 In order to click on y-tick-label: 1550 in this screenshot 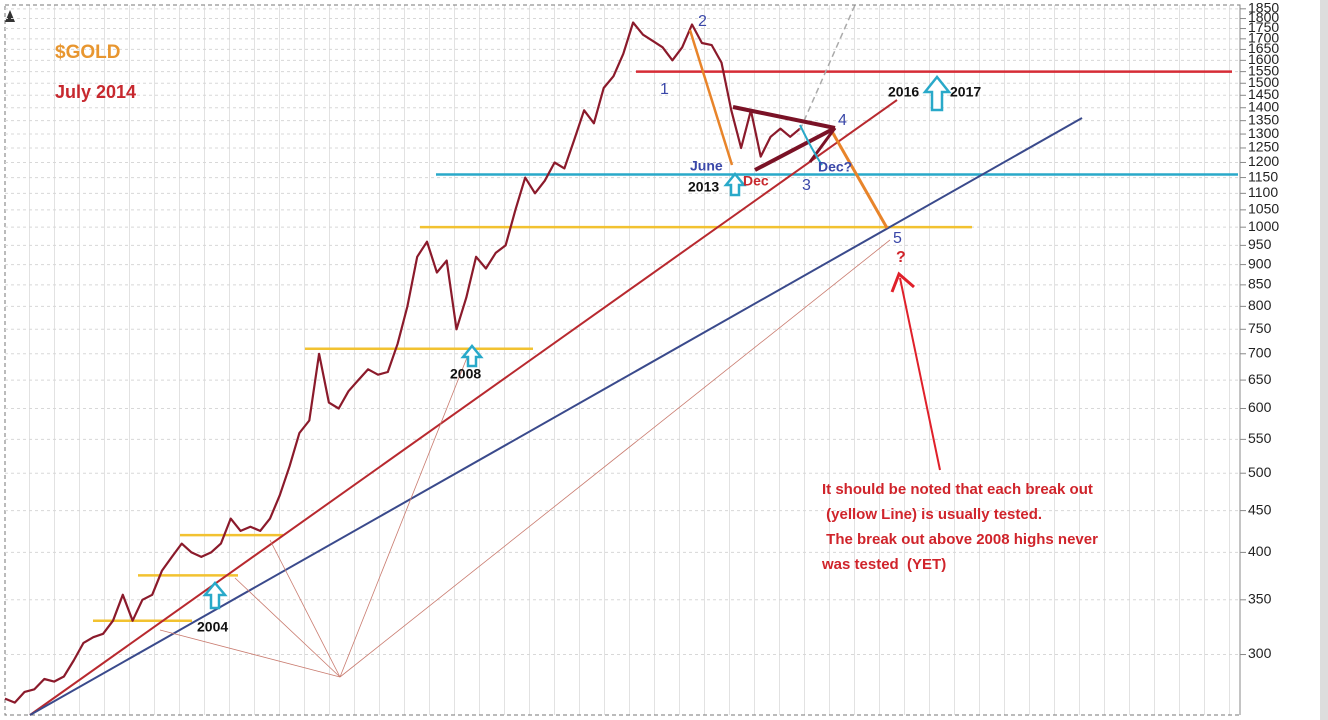, I will do `click(1263, 70)`.